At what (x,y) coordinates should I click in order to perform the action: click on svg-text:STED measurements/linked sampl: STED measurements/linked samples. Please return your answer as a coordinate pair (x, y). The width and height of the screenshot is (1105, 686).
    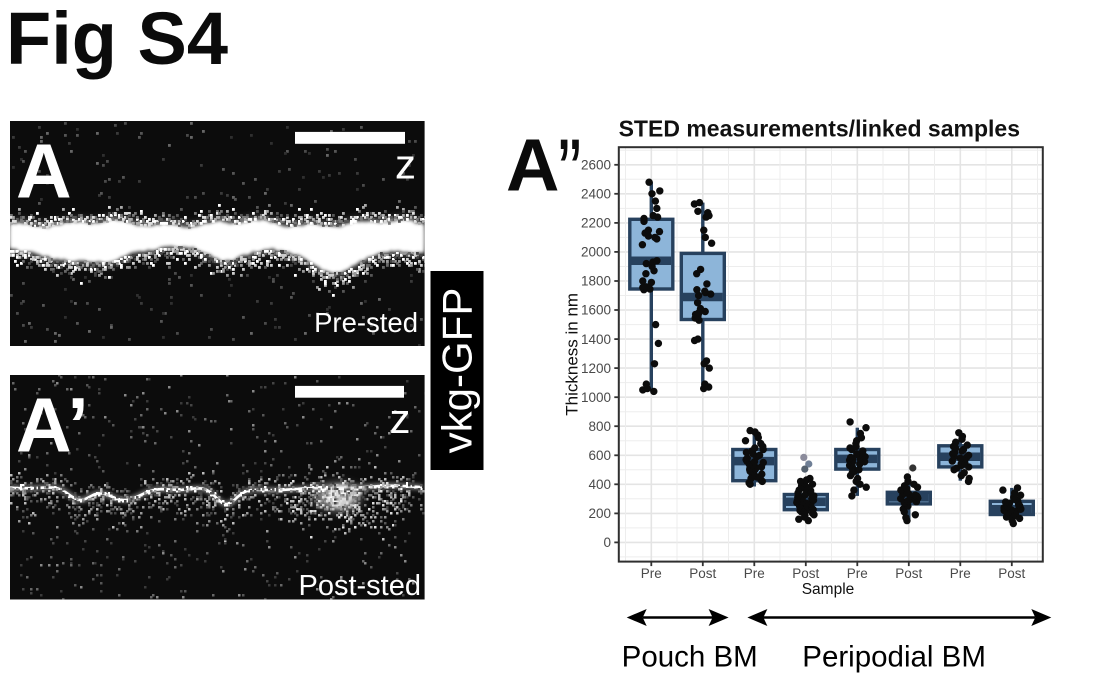
    Looking at the image, I should click on (819, 129).